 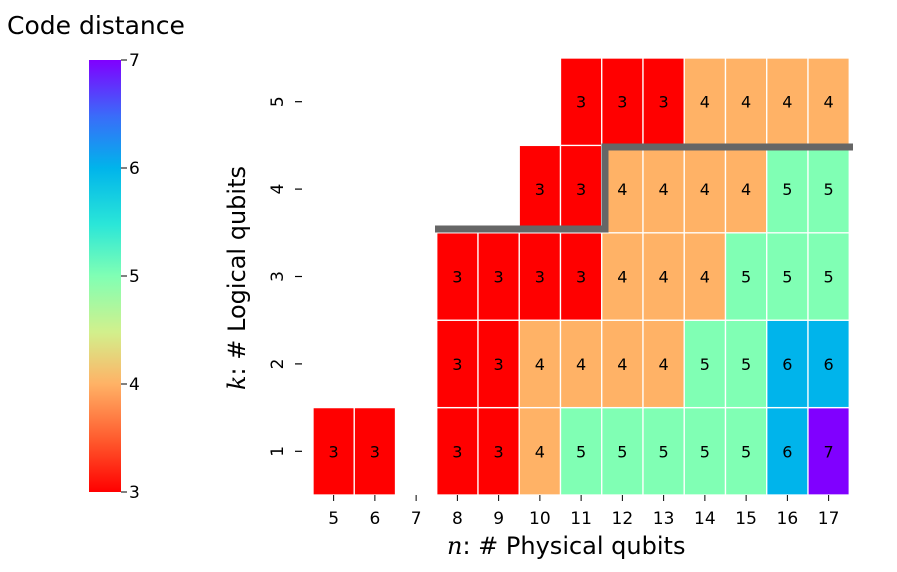 I want to click on colorbar-ticks: 3 4 5 6 7, so click(x=130, y=277).